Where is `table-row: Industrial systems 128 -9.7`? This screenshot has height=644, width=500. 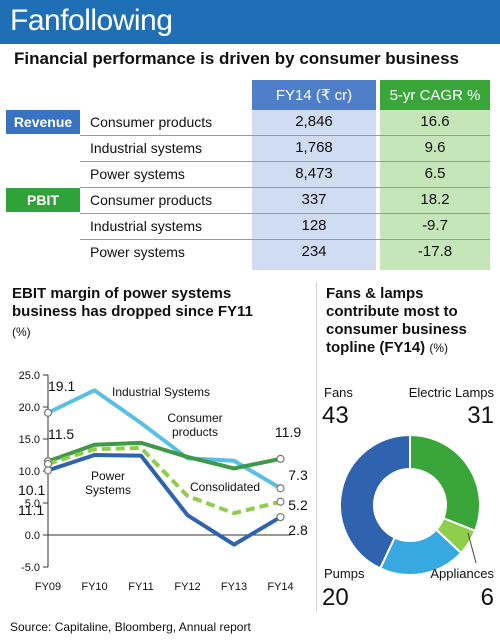
table-row: Industrial systems 128 -9.7 is located at coordinates (285, 227).